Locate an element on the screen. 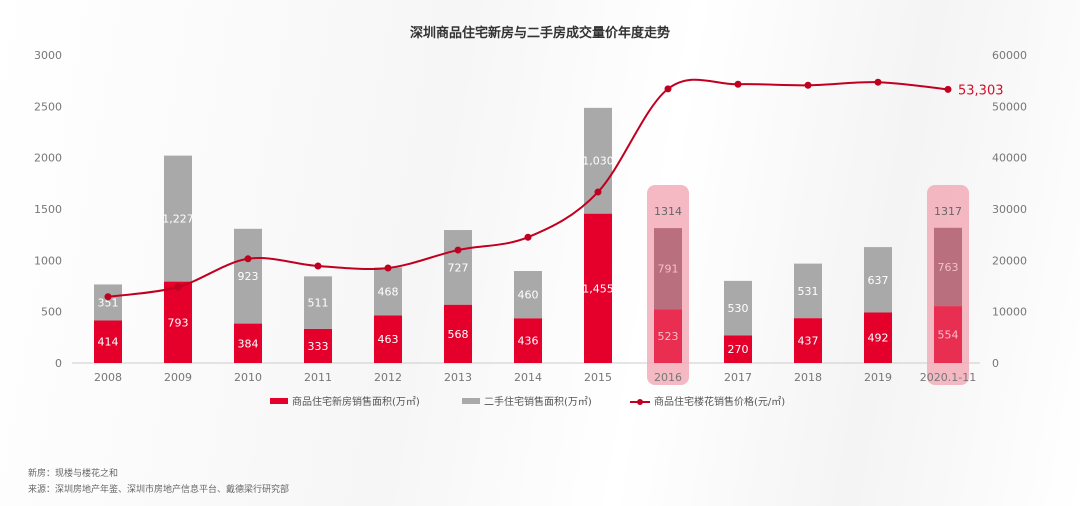 This screenshot has height=506, width=1080. second-hand-label: 637 is located at coordinates (878, 280).